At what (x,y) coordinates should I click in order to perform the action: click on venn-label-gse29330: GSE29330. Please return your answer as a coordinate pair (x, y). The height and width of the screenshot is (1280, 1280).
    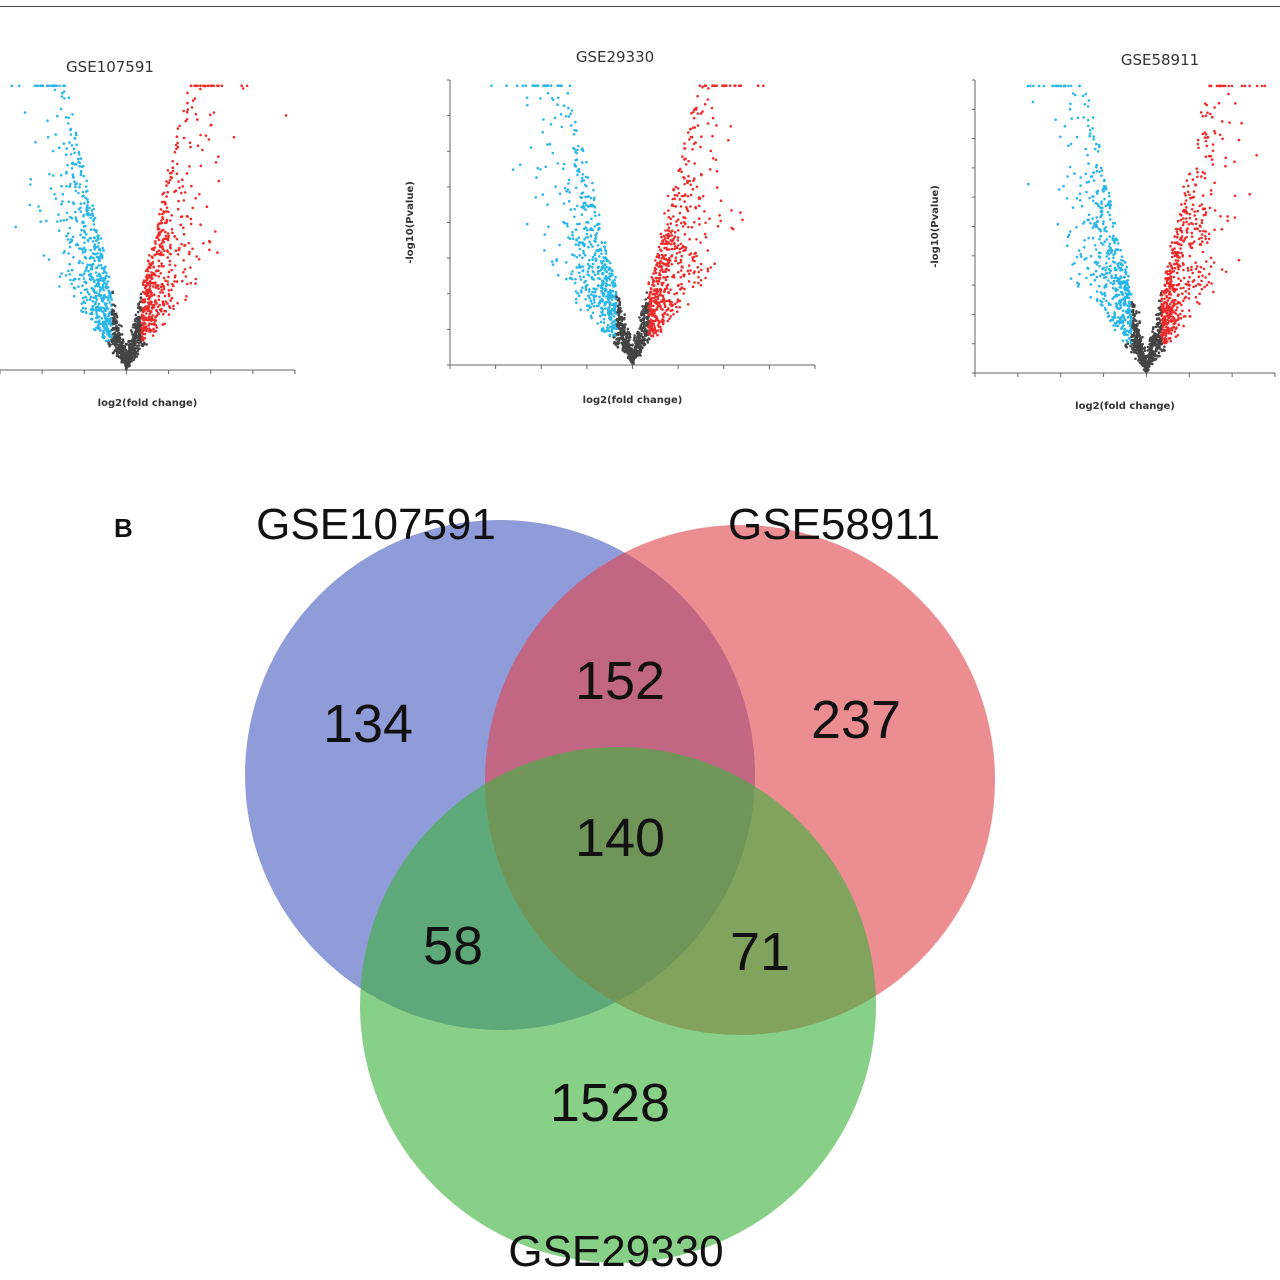
    Looking at the image, I should click on (615, 1251).